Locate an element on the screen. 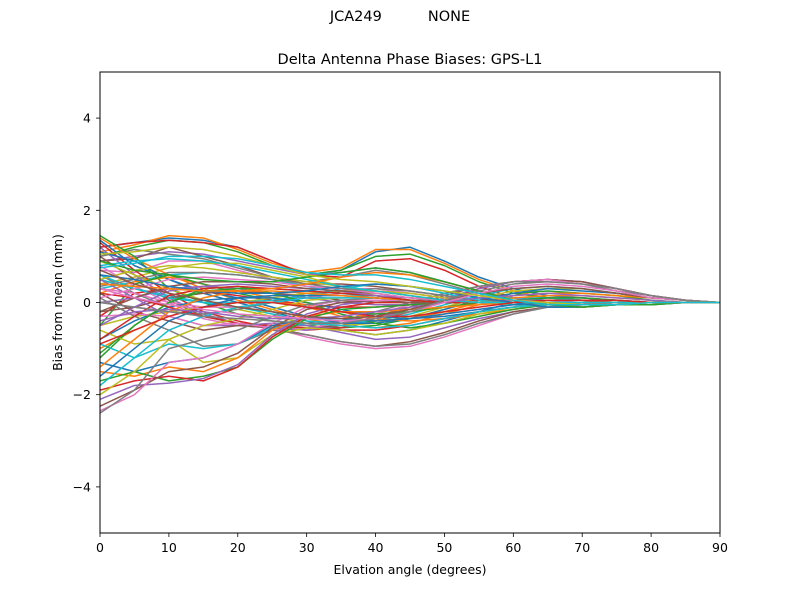  x-axis-label: Elvation angle (degrees) is located at coordinates (409, 569).